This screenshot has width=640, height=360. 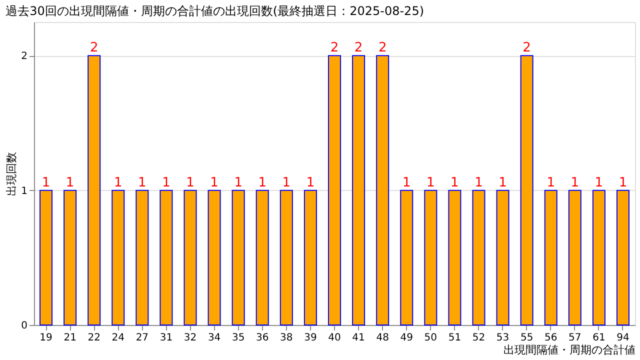 I want to click on x-tick-label: 55, so click(x=527, y=338).